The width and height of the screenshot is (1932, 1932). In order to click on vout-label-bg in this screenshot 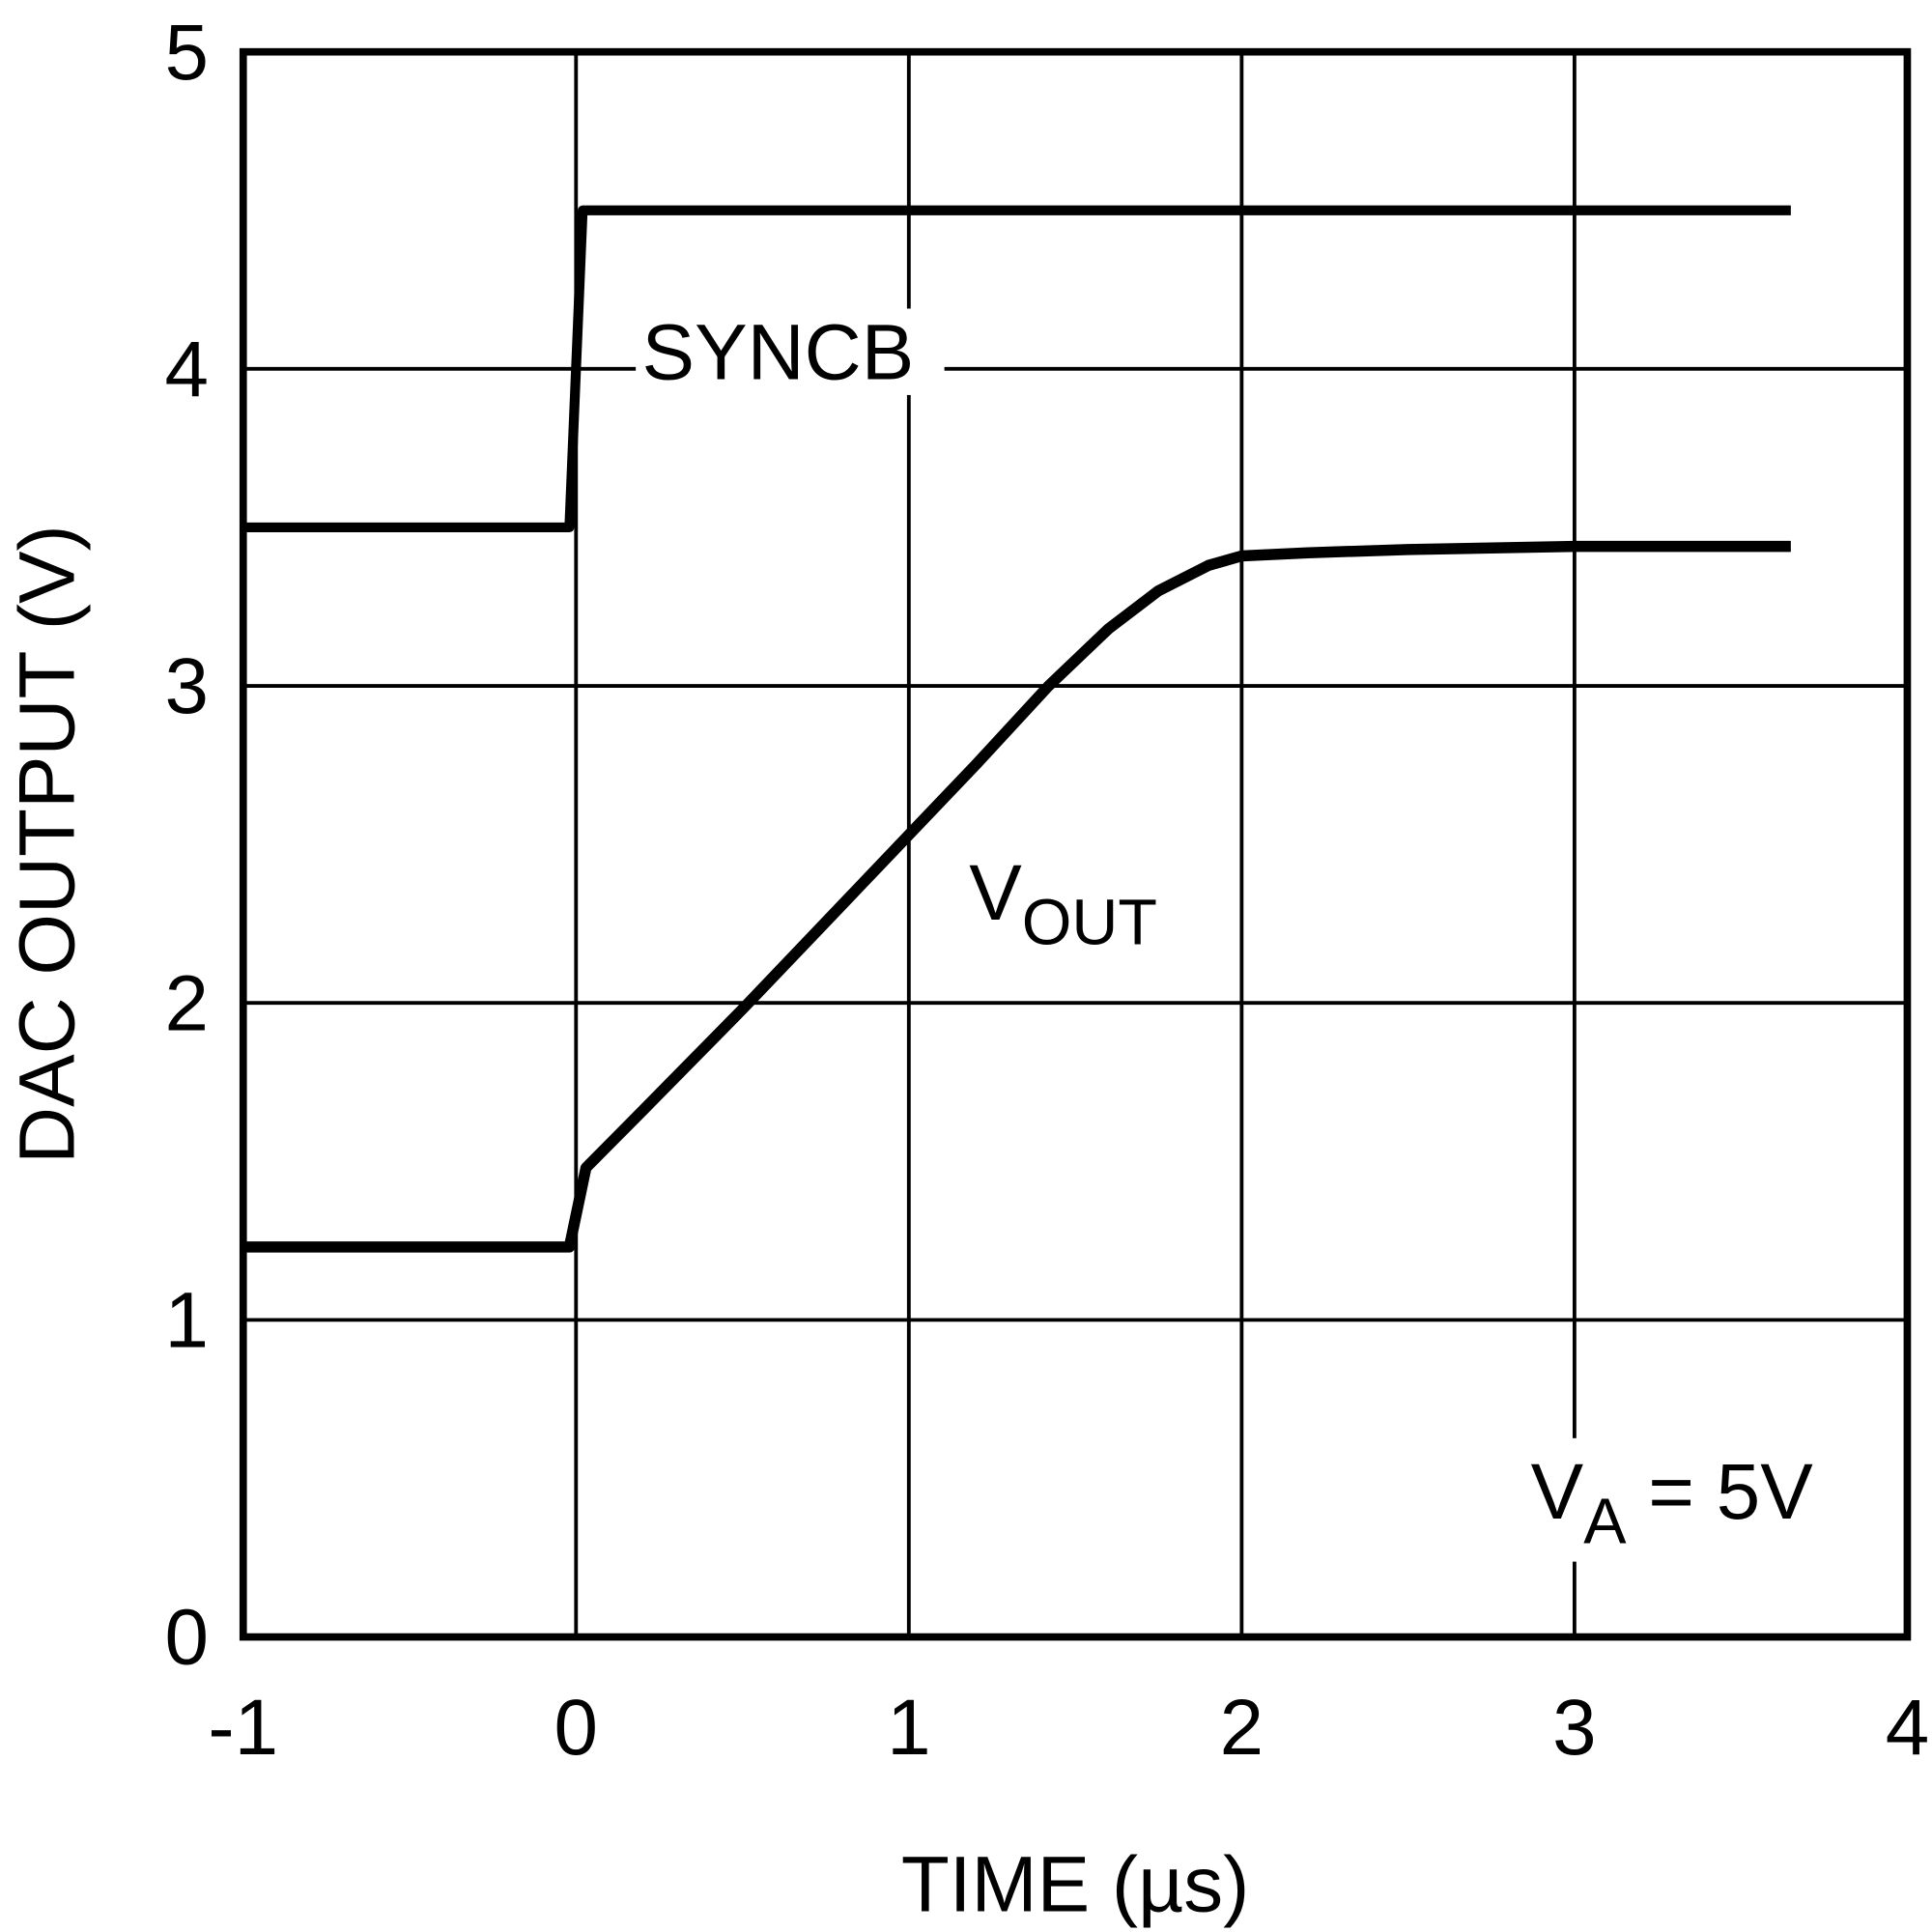, I will do `click(1070, 901)`.